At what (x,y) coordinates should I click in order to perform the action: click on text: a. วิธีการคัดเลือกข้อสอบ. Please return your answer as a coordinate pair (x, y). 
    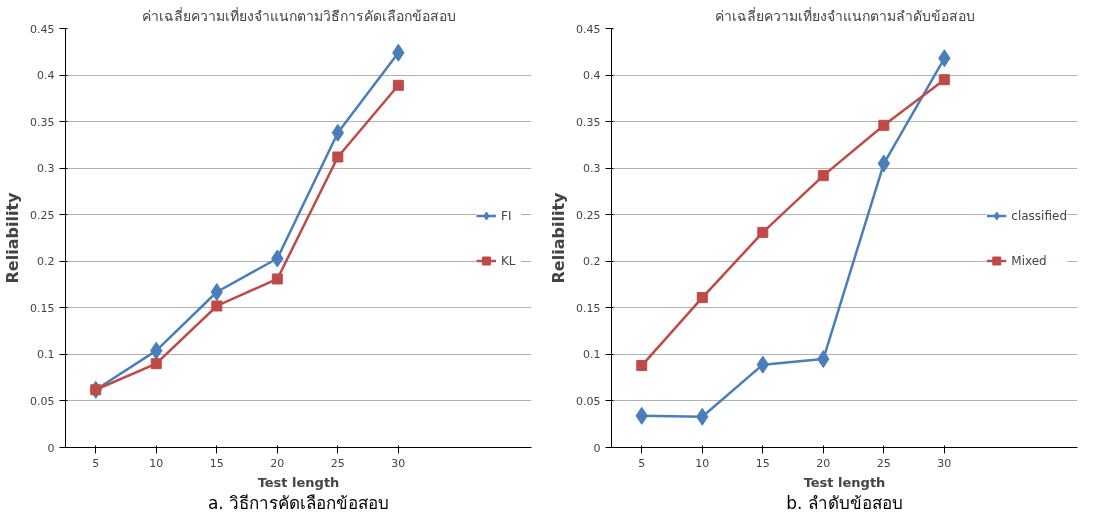
    Looking at the image, I should click on (298, 502).